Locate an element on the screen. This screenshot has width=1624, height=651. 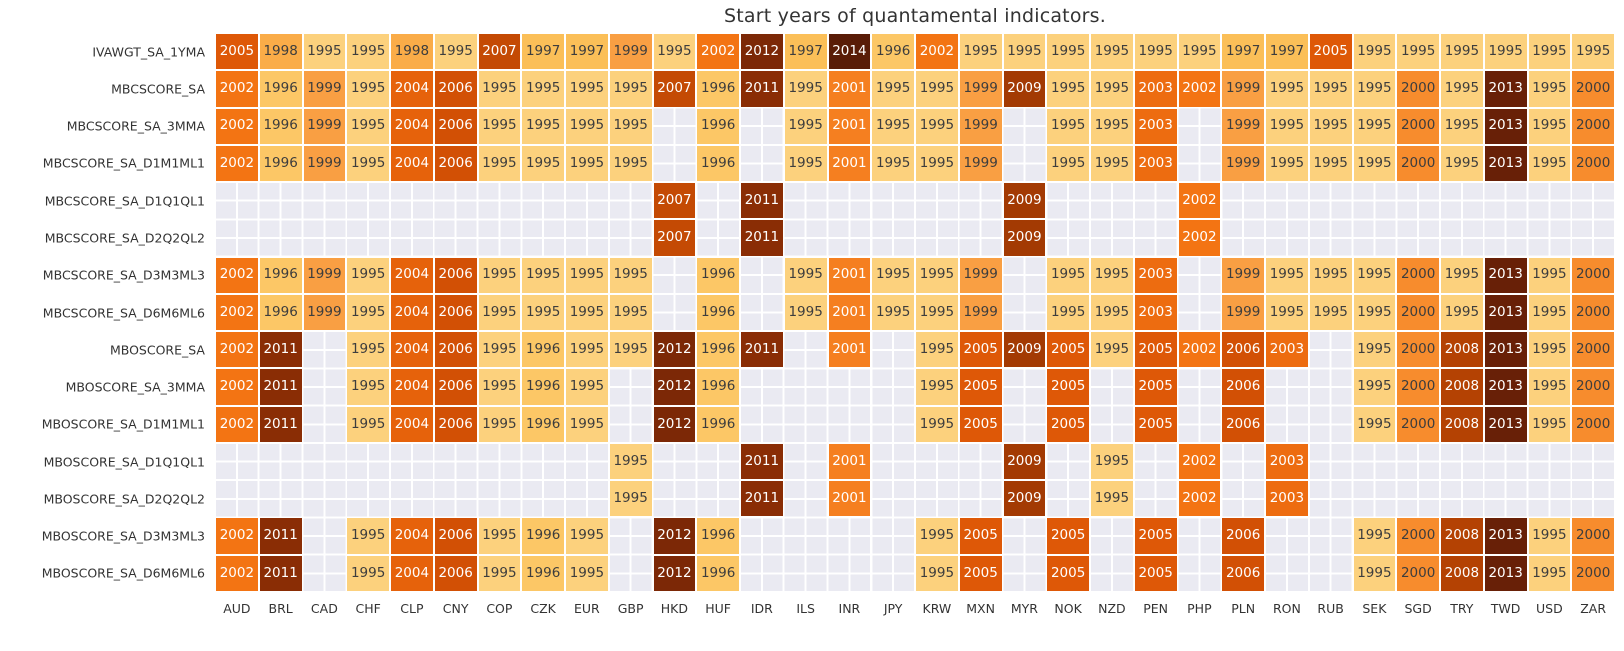
col-label: KRW is located at coordinates (937, 608).